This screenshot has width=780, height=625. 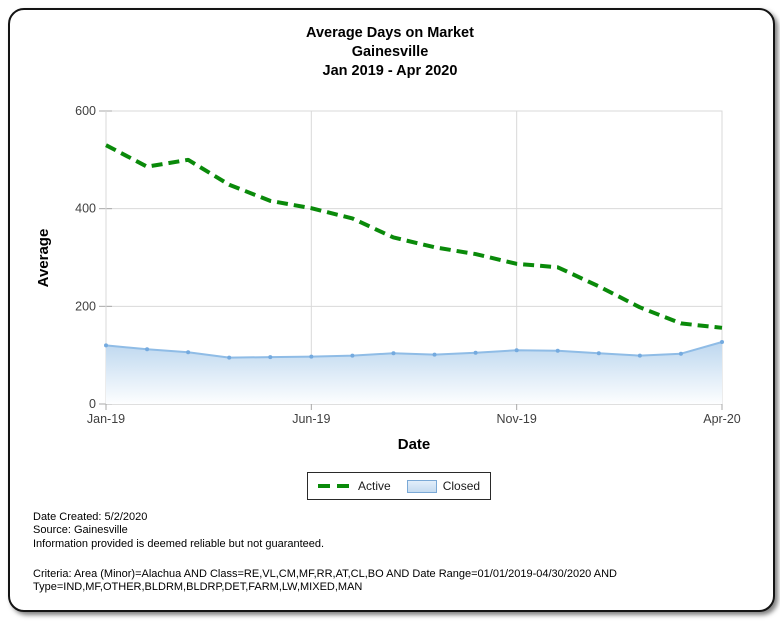 I want to click on active-legend-swatch-icon, so click(x=335, y=486).